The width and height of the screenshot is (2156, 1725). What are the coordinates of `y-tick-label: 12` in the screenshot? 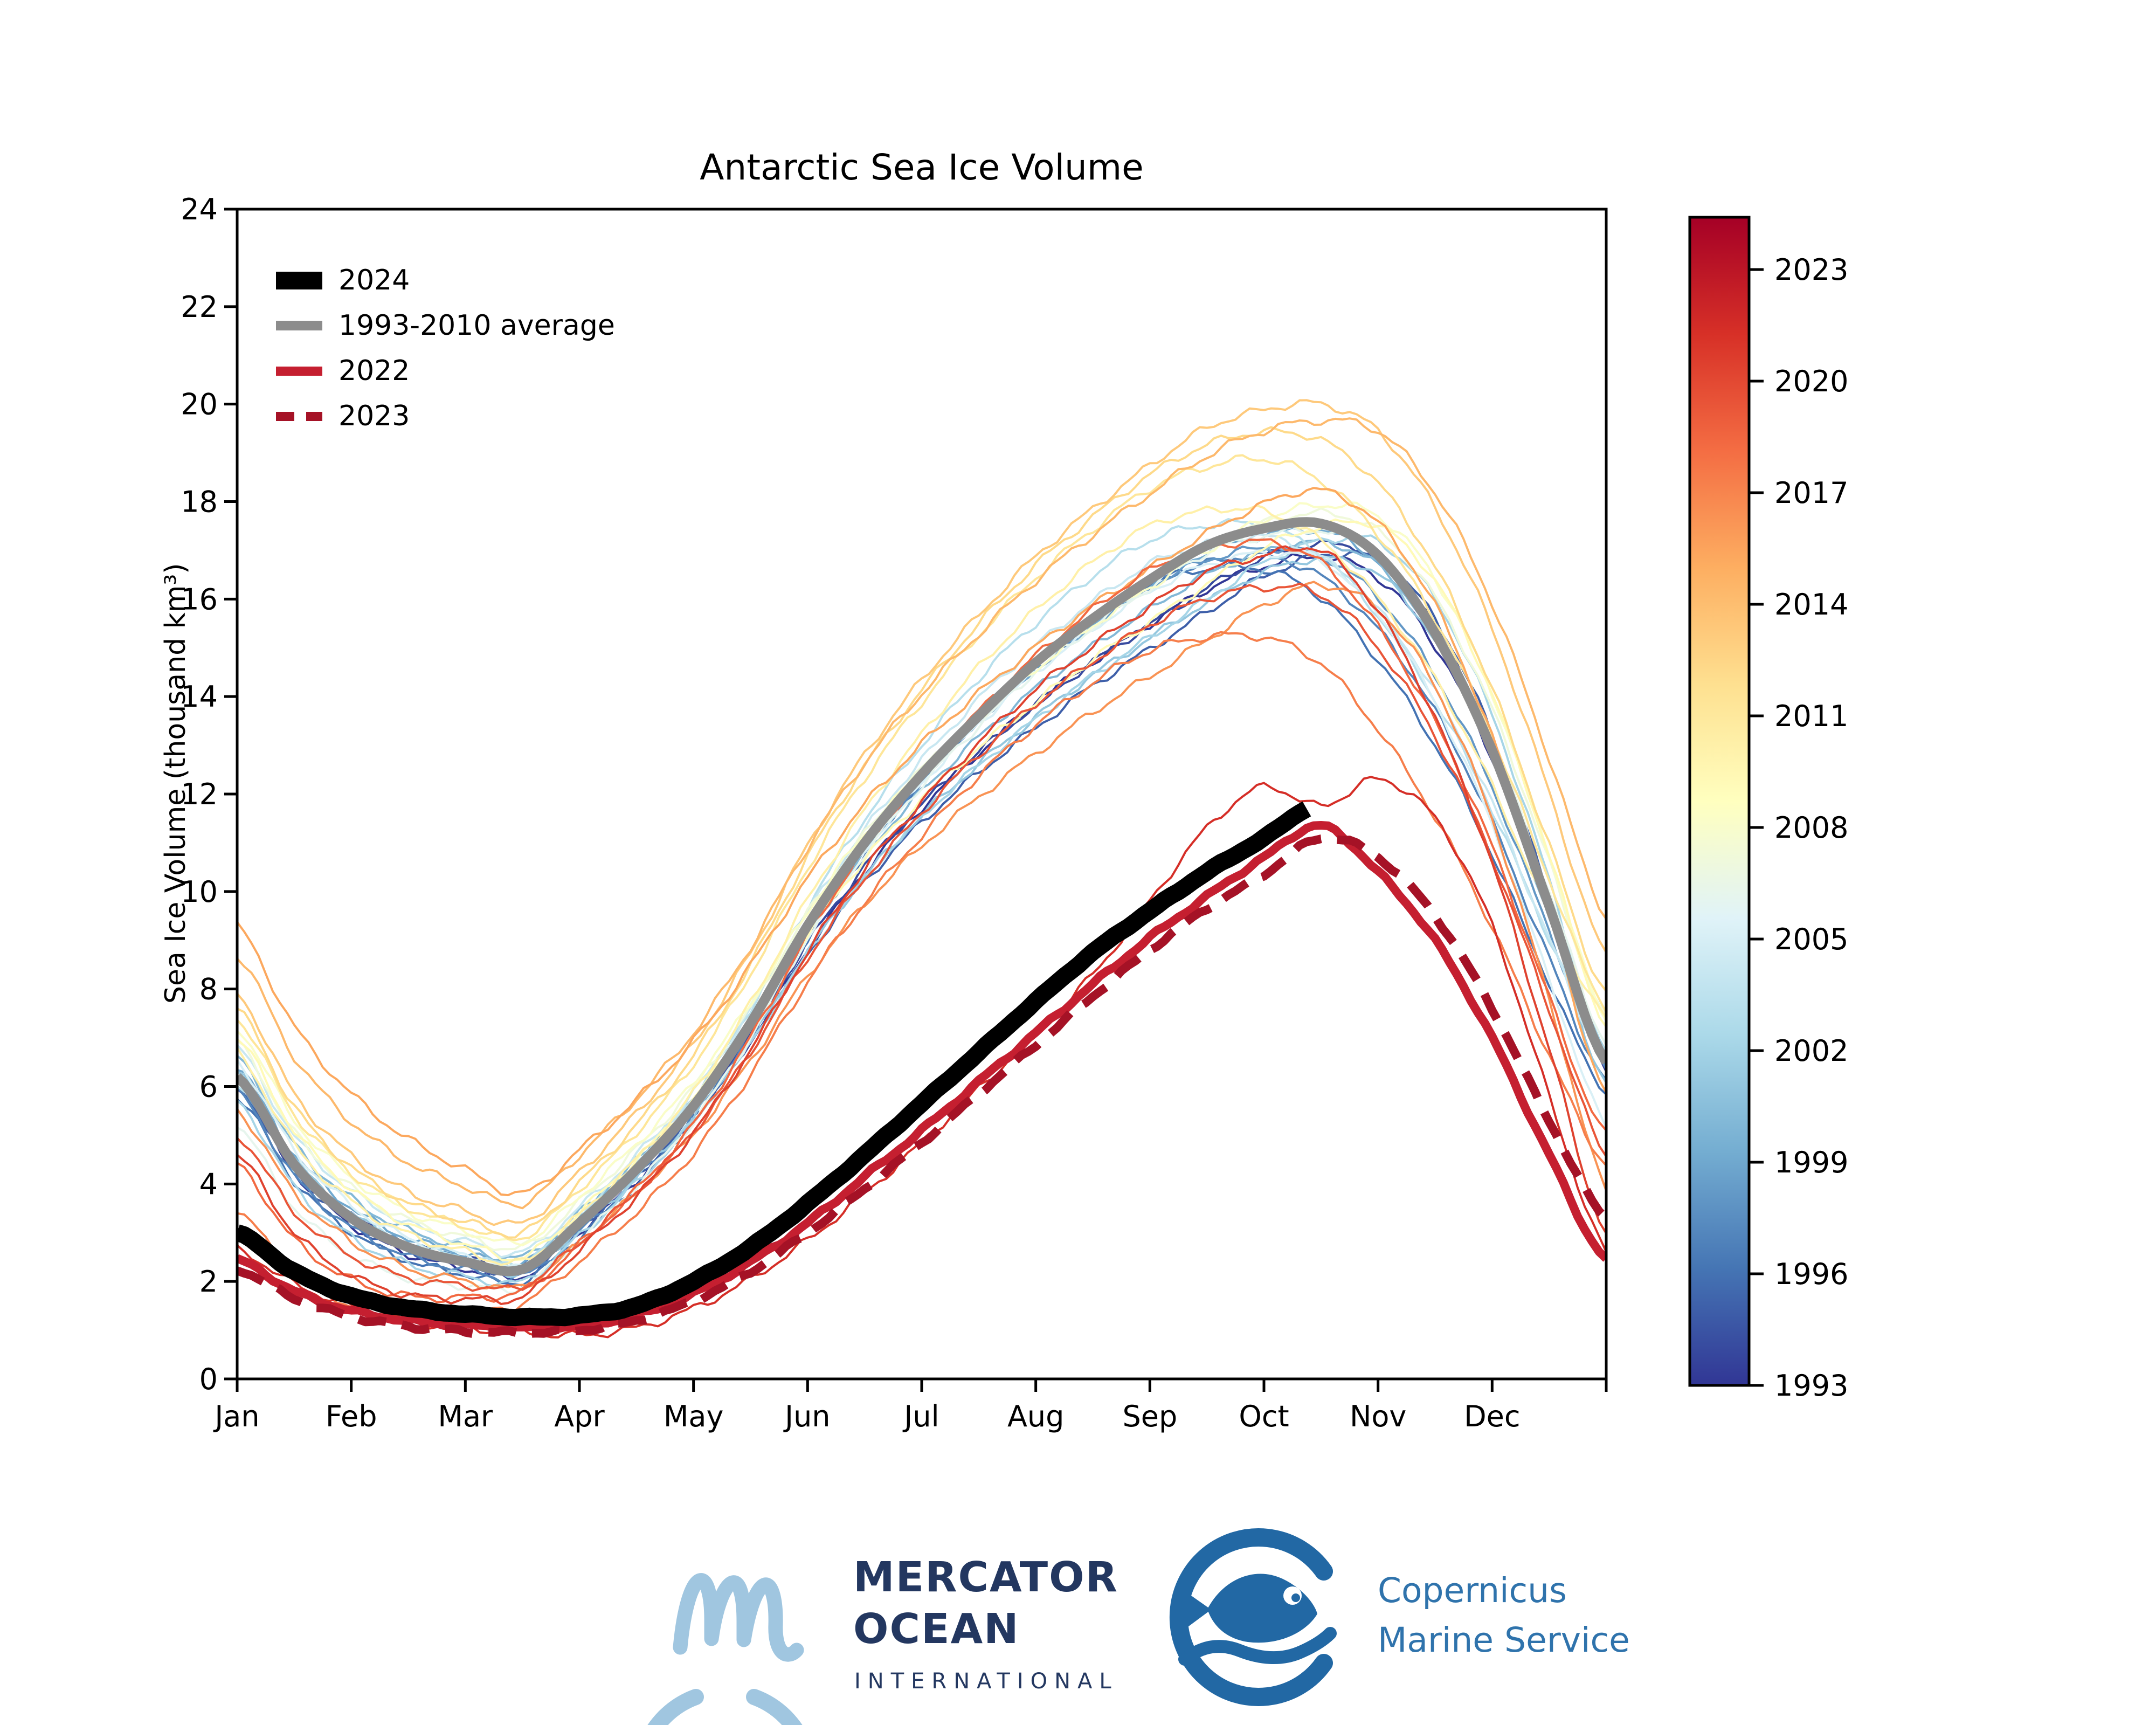 It's located at (200, 794).